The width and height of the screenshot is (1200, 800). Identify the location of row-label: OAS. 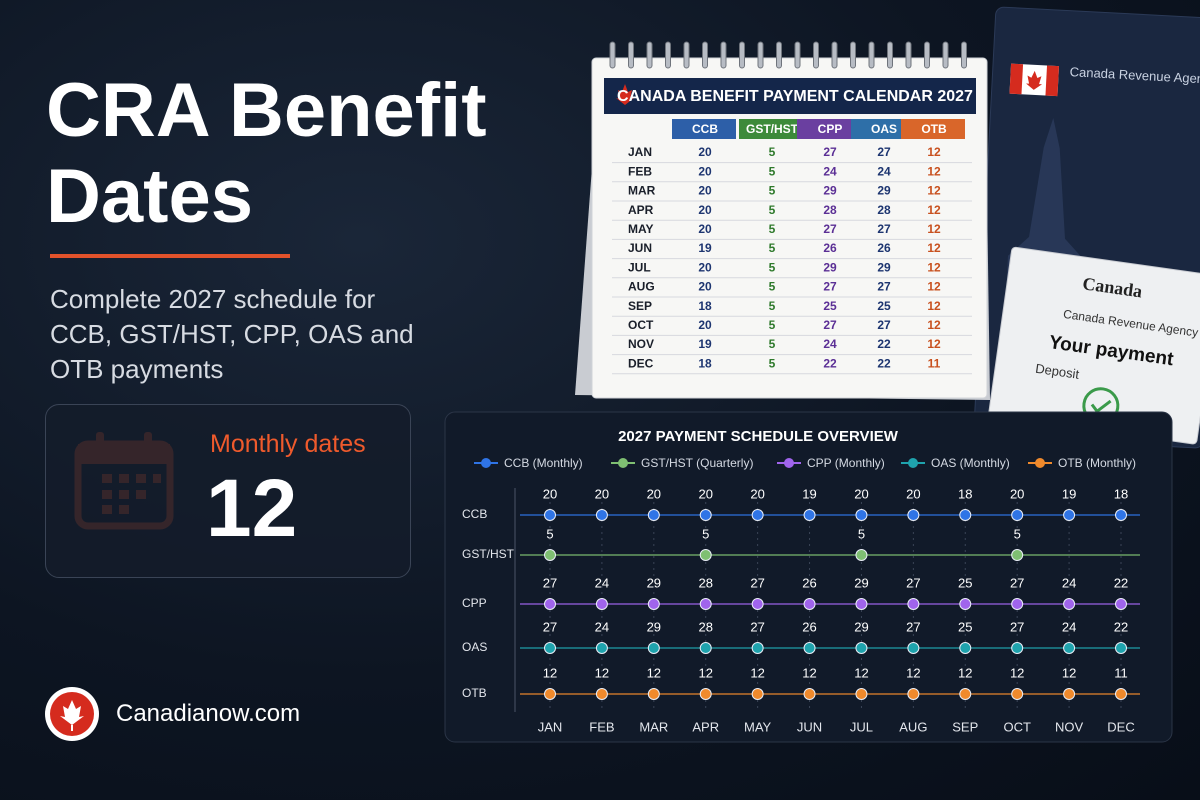
(474, 647).